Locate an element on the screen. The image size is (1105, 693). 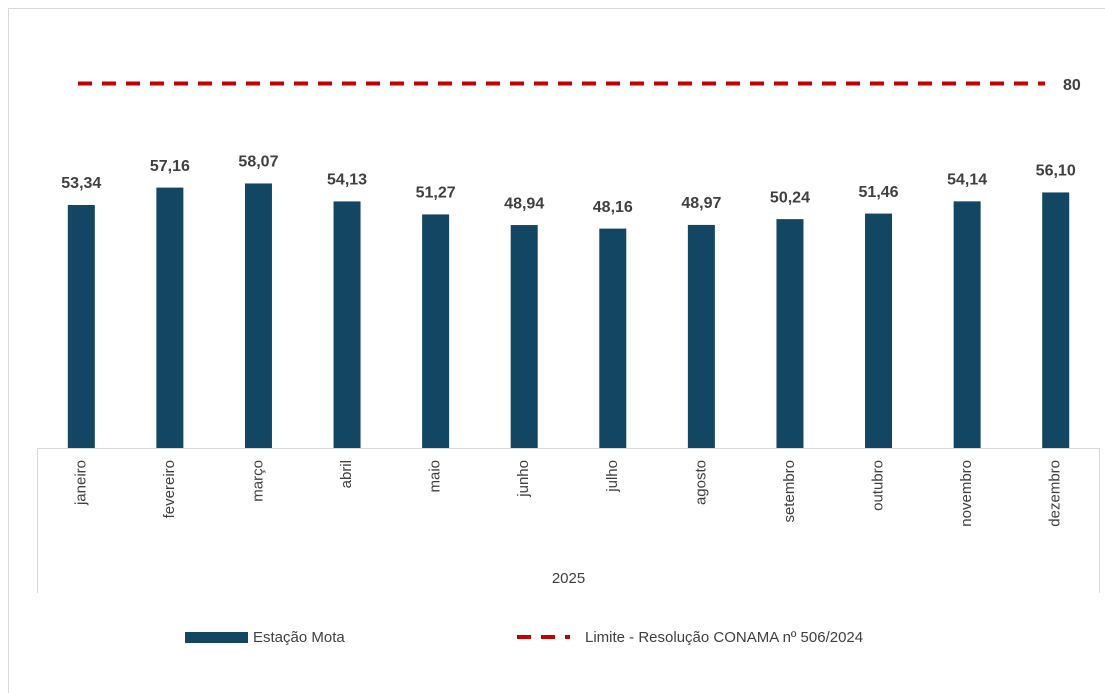
x-tick-label: janeiro is located at coordinates (80, 483).